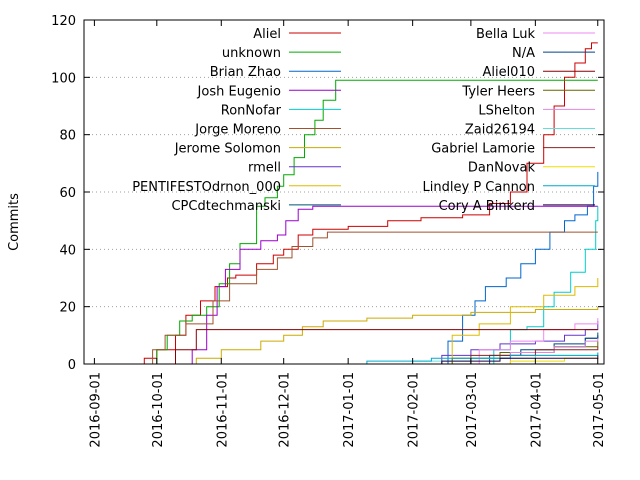 This screenshot has height=480, width=640. What do you see at coordinates (472, 410) in the screenshot?
I see `x-tick-label: 2017-03-01` at bounding box center [472, 410].